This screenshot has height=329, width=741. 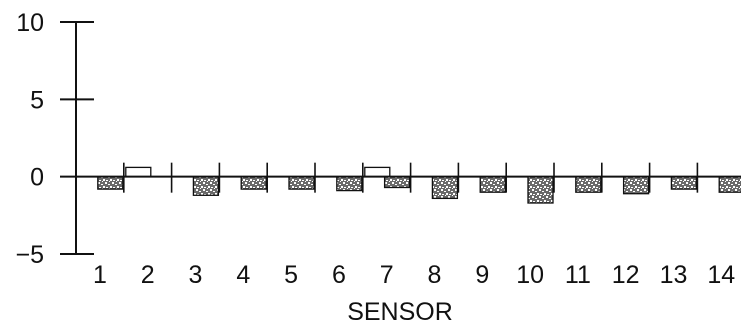 I want to click on x-axis-title: SENSOR, so click(x=400, y=312).